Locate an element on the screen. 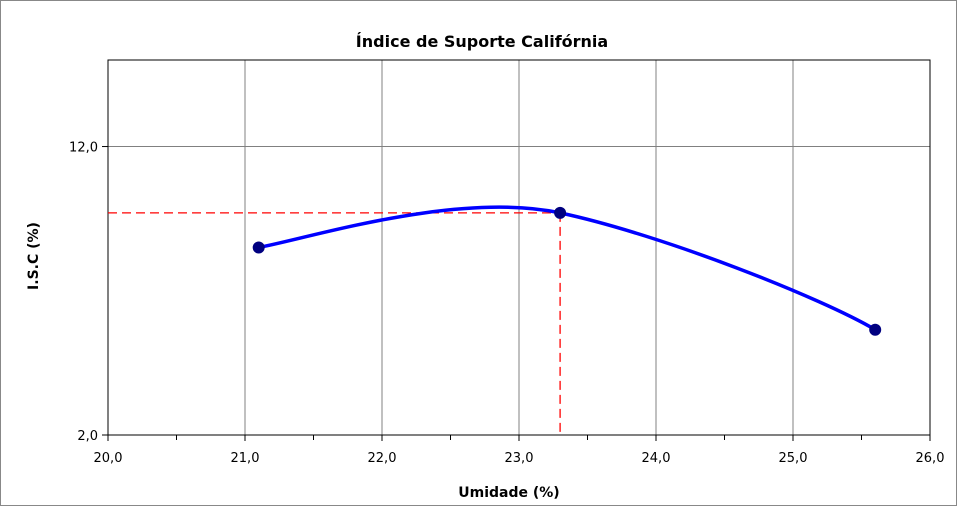 The image size is (957, 506). x-tick-label: 25,0 is located at coordinates (793, 458).